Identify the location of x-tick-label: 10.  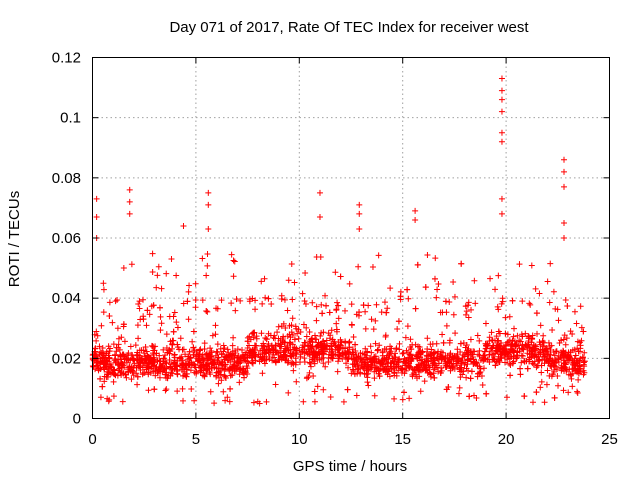
(299, 439).